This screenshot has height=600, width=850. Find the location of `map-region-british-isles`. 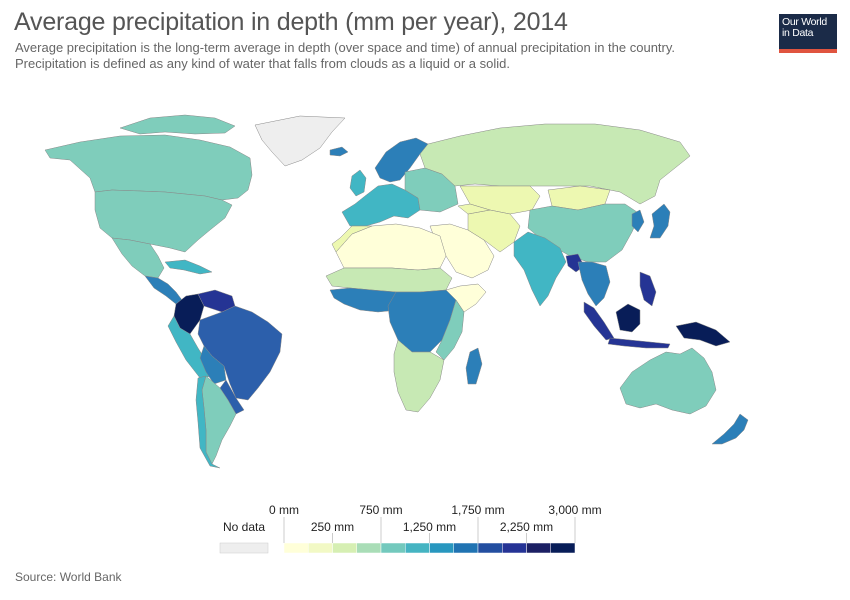

map-region-british-isles is located at coordinates (358, 183).